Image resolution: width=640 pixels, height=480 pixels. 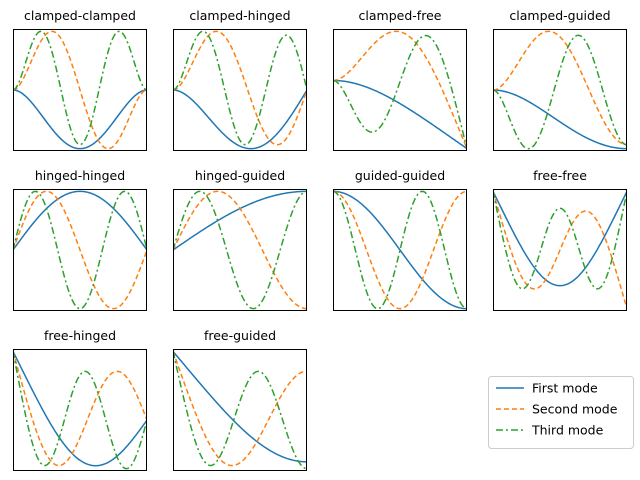 What do you see at coordinates (567, 430) in the screenshot?
I see `legend-label: Third mode` at bounding box center [567, 430].